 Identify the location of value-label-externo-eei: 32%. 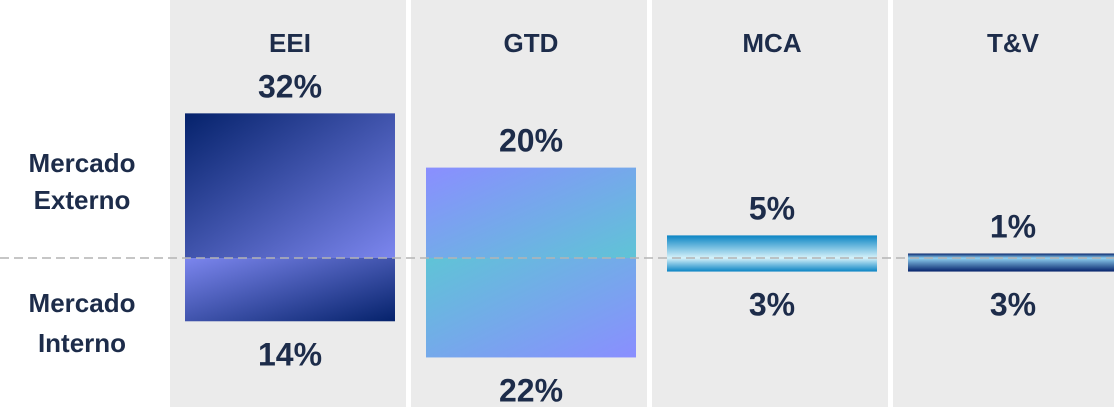
(290, 86).